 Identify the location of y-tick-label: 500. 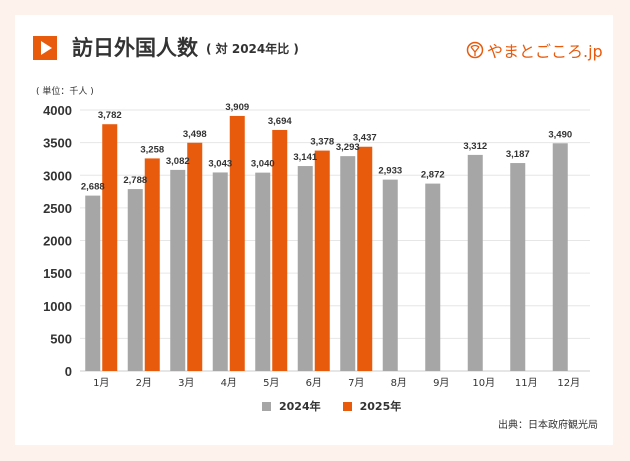
(61, 338).